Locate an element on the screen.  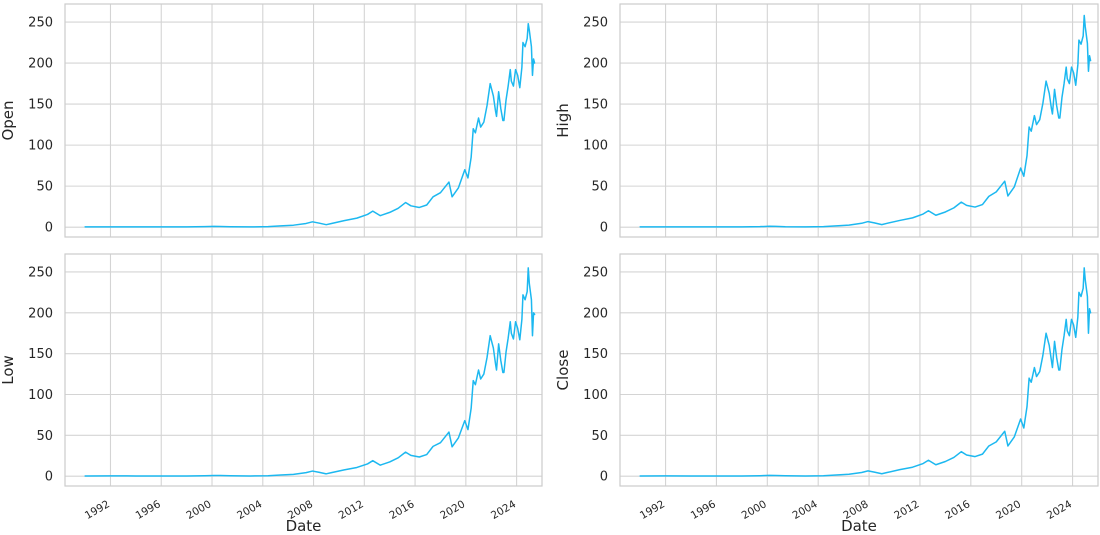
open-y-tick-label: 100 is located at coordinates (40, 146).